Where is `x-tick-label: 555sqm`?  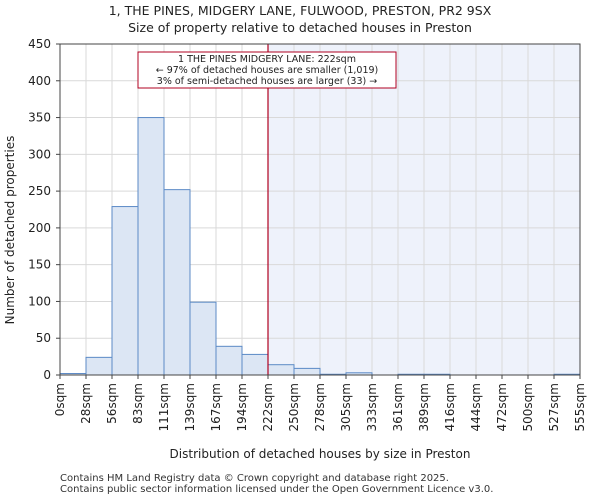
x-tick-label: 555sqm is located at coordinates (580, 407).